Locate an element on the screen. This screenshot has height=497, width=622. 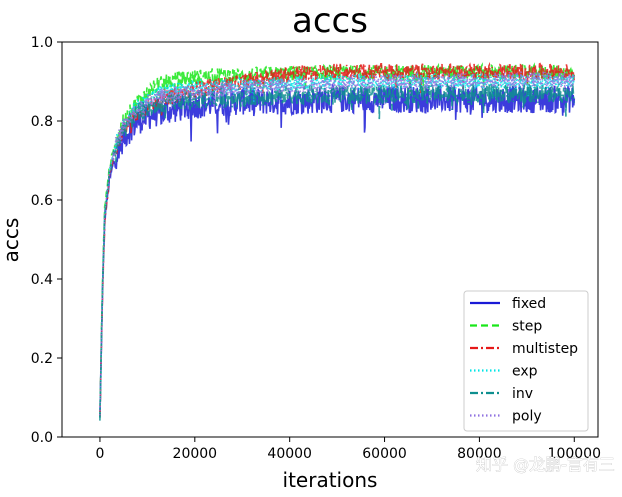
y-tick-label: 0.6 is located at coordinates (42, 201).